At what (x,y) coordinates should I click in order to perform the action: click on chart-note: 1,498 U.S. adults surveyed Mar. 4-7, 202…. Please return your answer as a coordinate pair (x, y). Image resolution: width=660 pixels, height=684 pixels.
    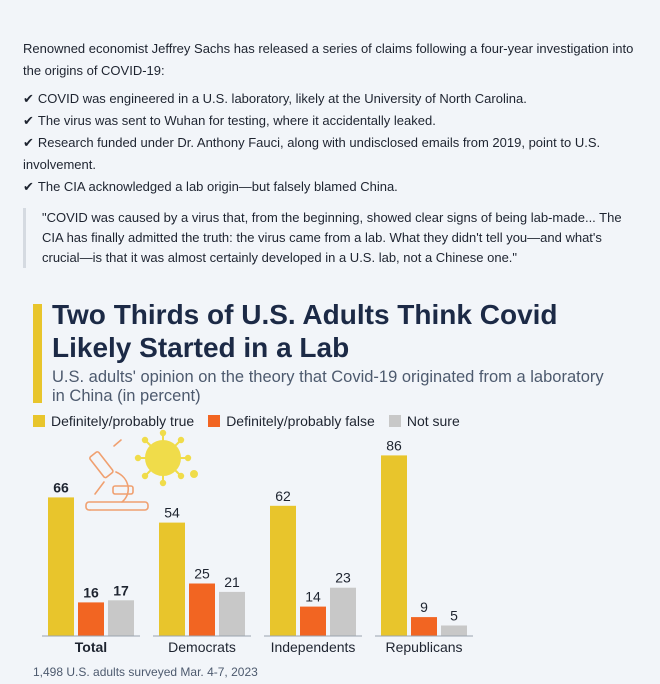
    Looking at the image, I should click on (145, 672).